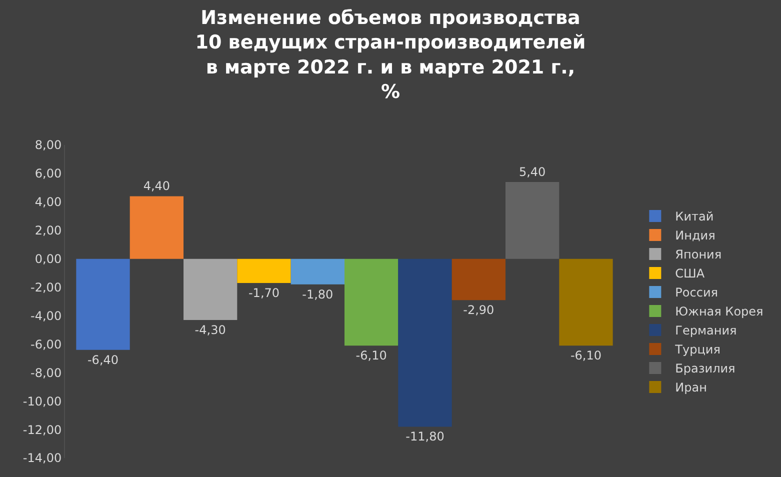 This screenshot has height=477, width=781. Describe the element at coordinates (264, 293) in the screenshot. I see `data-label: -1,70` at that location.